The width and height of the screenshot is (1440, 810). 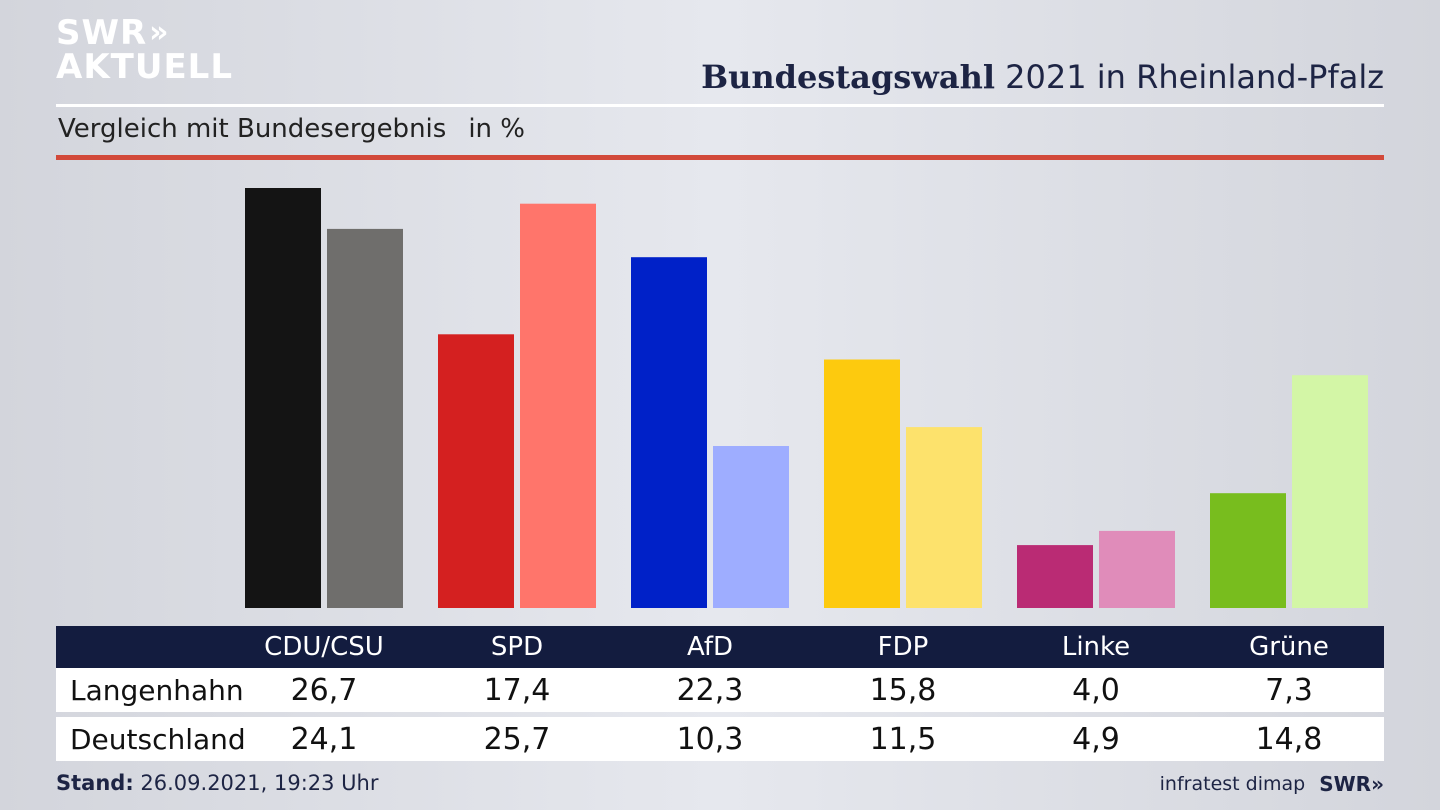 What do you see at coordinates (102, 33) in the screenshot?
I see `logo-swr-text: SWR` at bounding box center [102, 33].